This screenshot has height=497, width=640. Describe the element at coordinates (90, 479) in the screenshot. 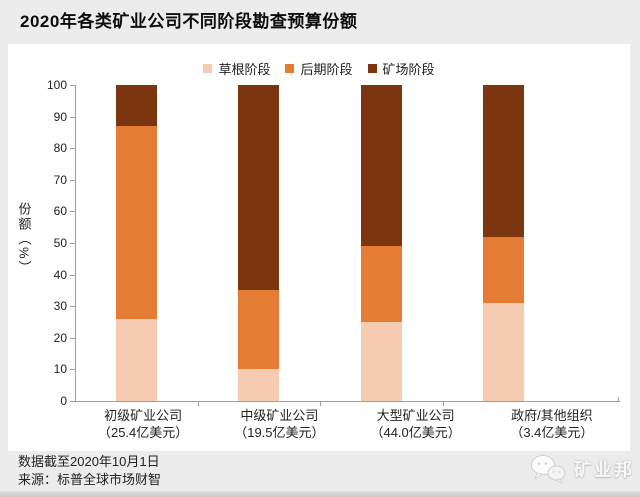

I see `source-note: 来源：标普全球市场财智` at that location.